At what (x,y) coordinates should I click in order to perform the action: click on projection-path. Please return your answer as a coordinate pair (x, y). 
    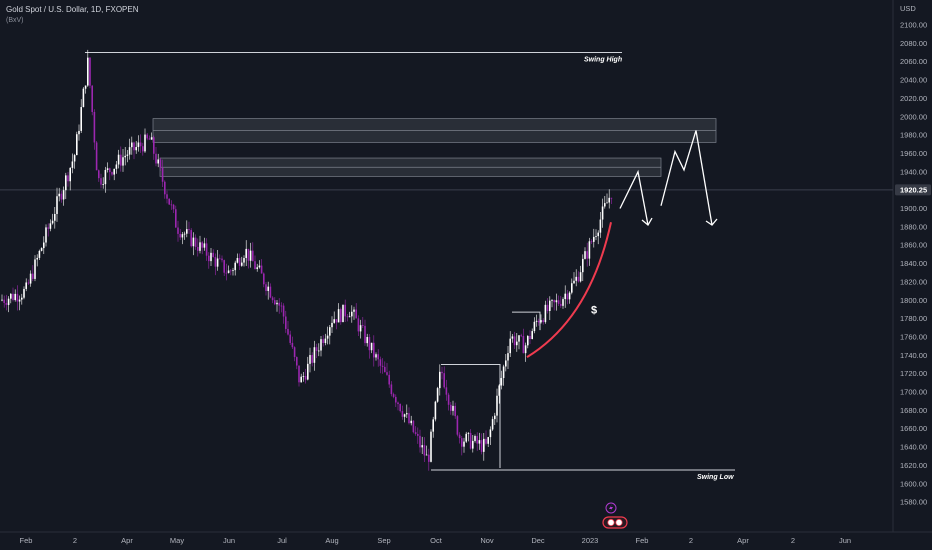
    Looking at the image, I should click on (634, 197).